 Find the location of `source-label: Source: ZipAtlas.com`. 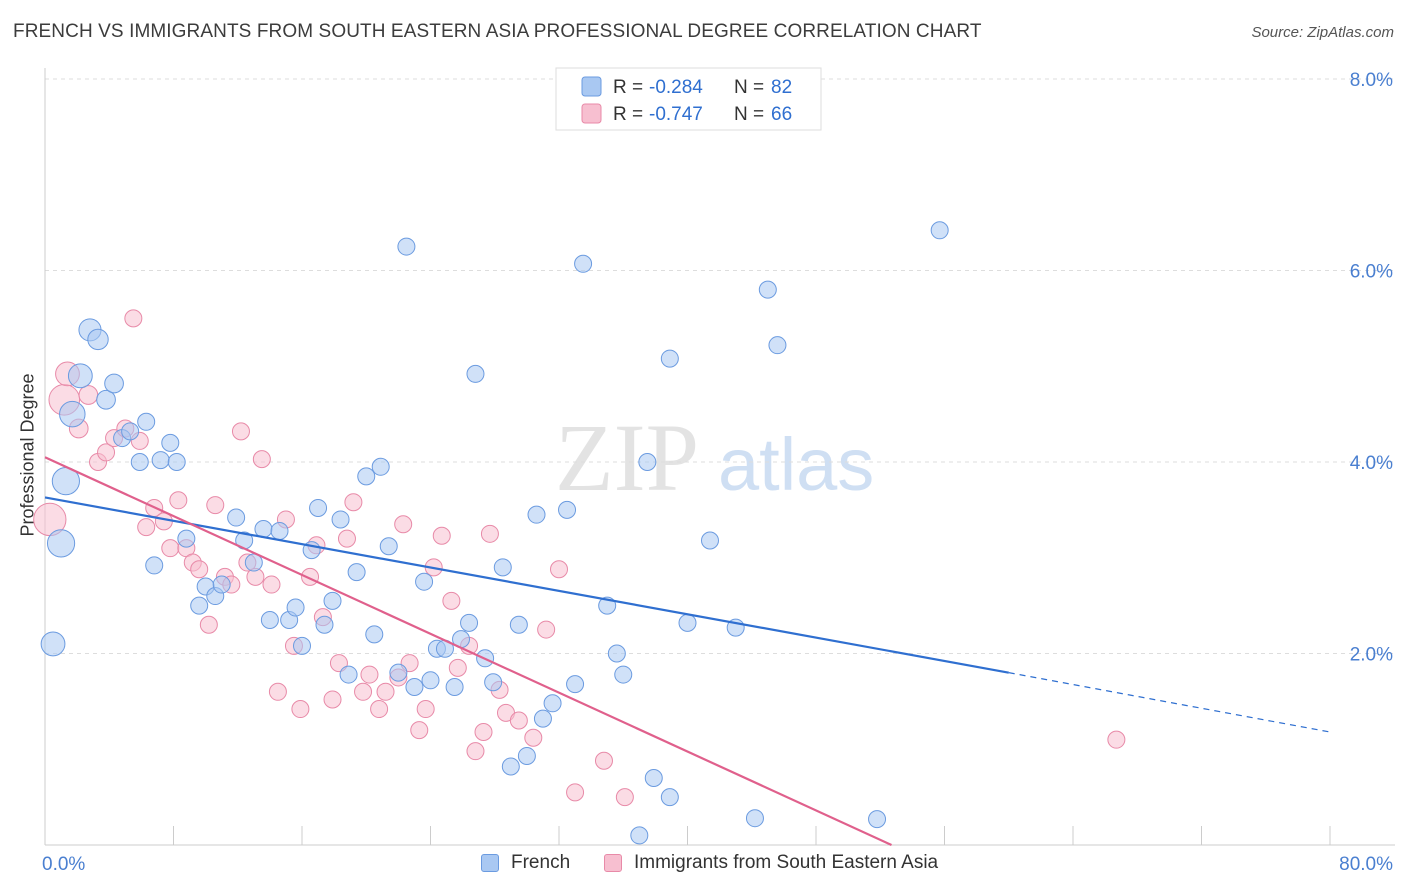

source-label: Source: ZipAtlas.com is located at coordinates (1322, 32).